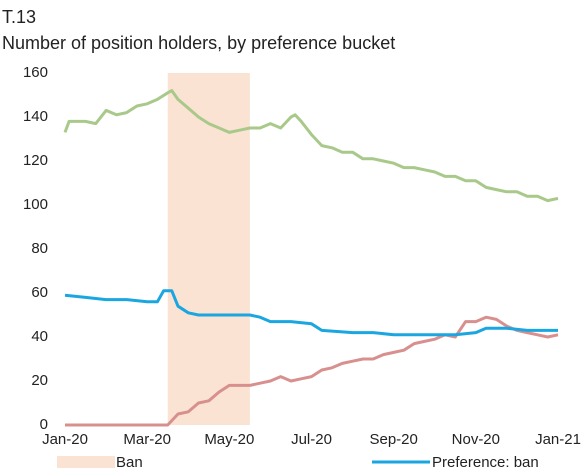 The height and width of the screenshot is (476, 582). What do you see at coordinates (39, 336) in the screenshot?
I see `y-tick-label: 40` at bounding box center [39, 336].